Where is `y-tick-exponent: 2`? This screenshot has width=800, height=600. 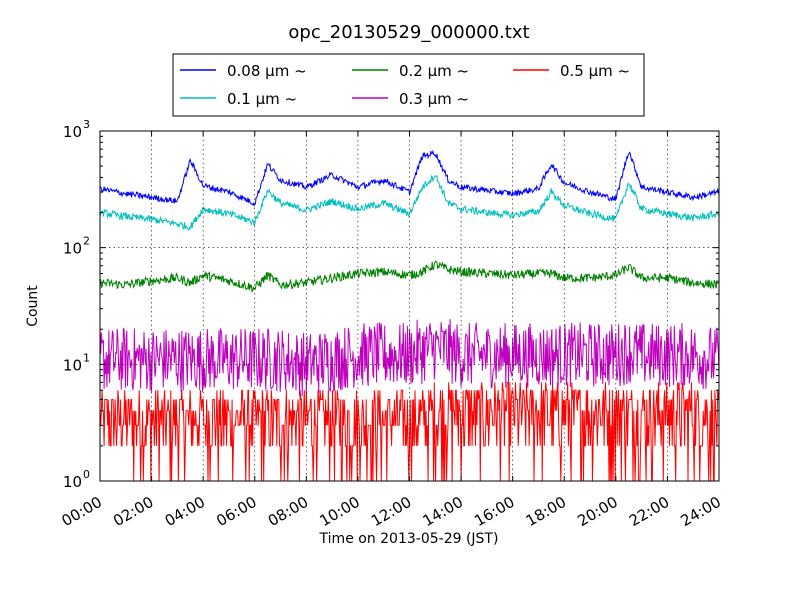 y-tick-exponent: 2 is located at coordinates (86, 241).